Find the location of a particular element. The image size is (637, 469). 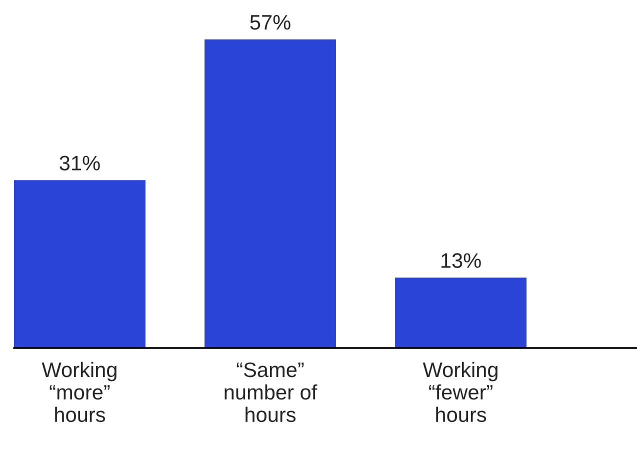

data-label: 13% is located at coordinates (461, 260).